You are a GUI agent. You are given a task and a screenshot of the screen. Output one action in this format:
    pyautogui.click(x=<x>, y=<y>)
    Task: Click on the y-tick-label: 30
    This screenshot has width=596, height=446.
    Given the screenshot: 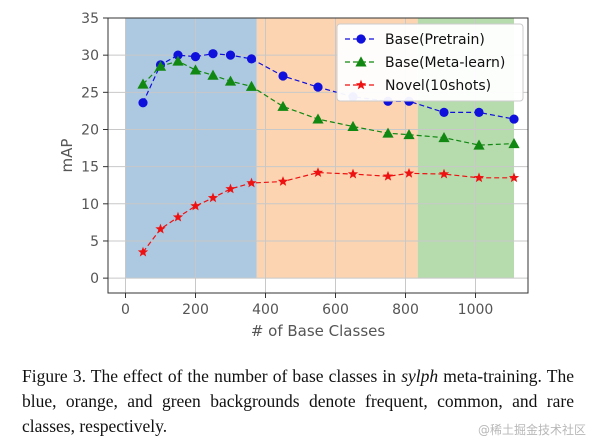 What is the action you would take?
    pyautogui.click(x=90, y=56)
    